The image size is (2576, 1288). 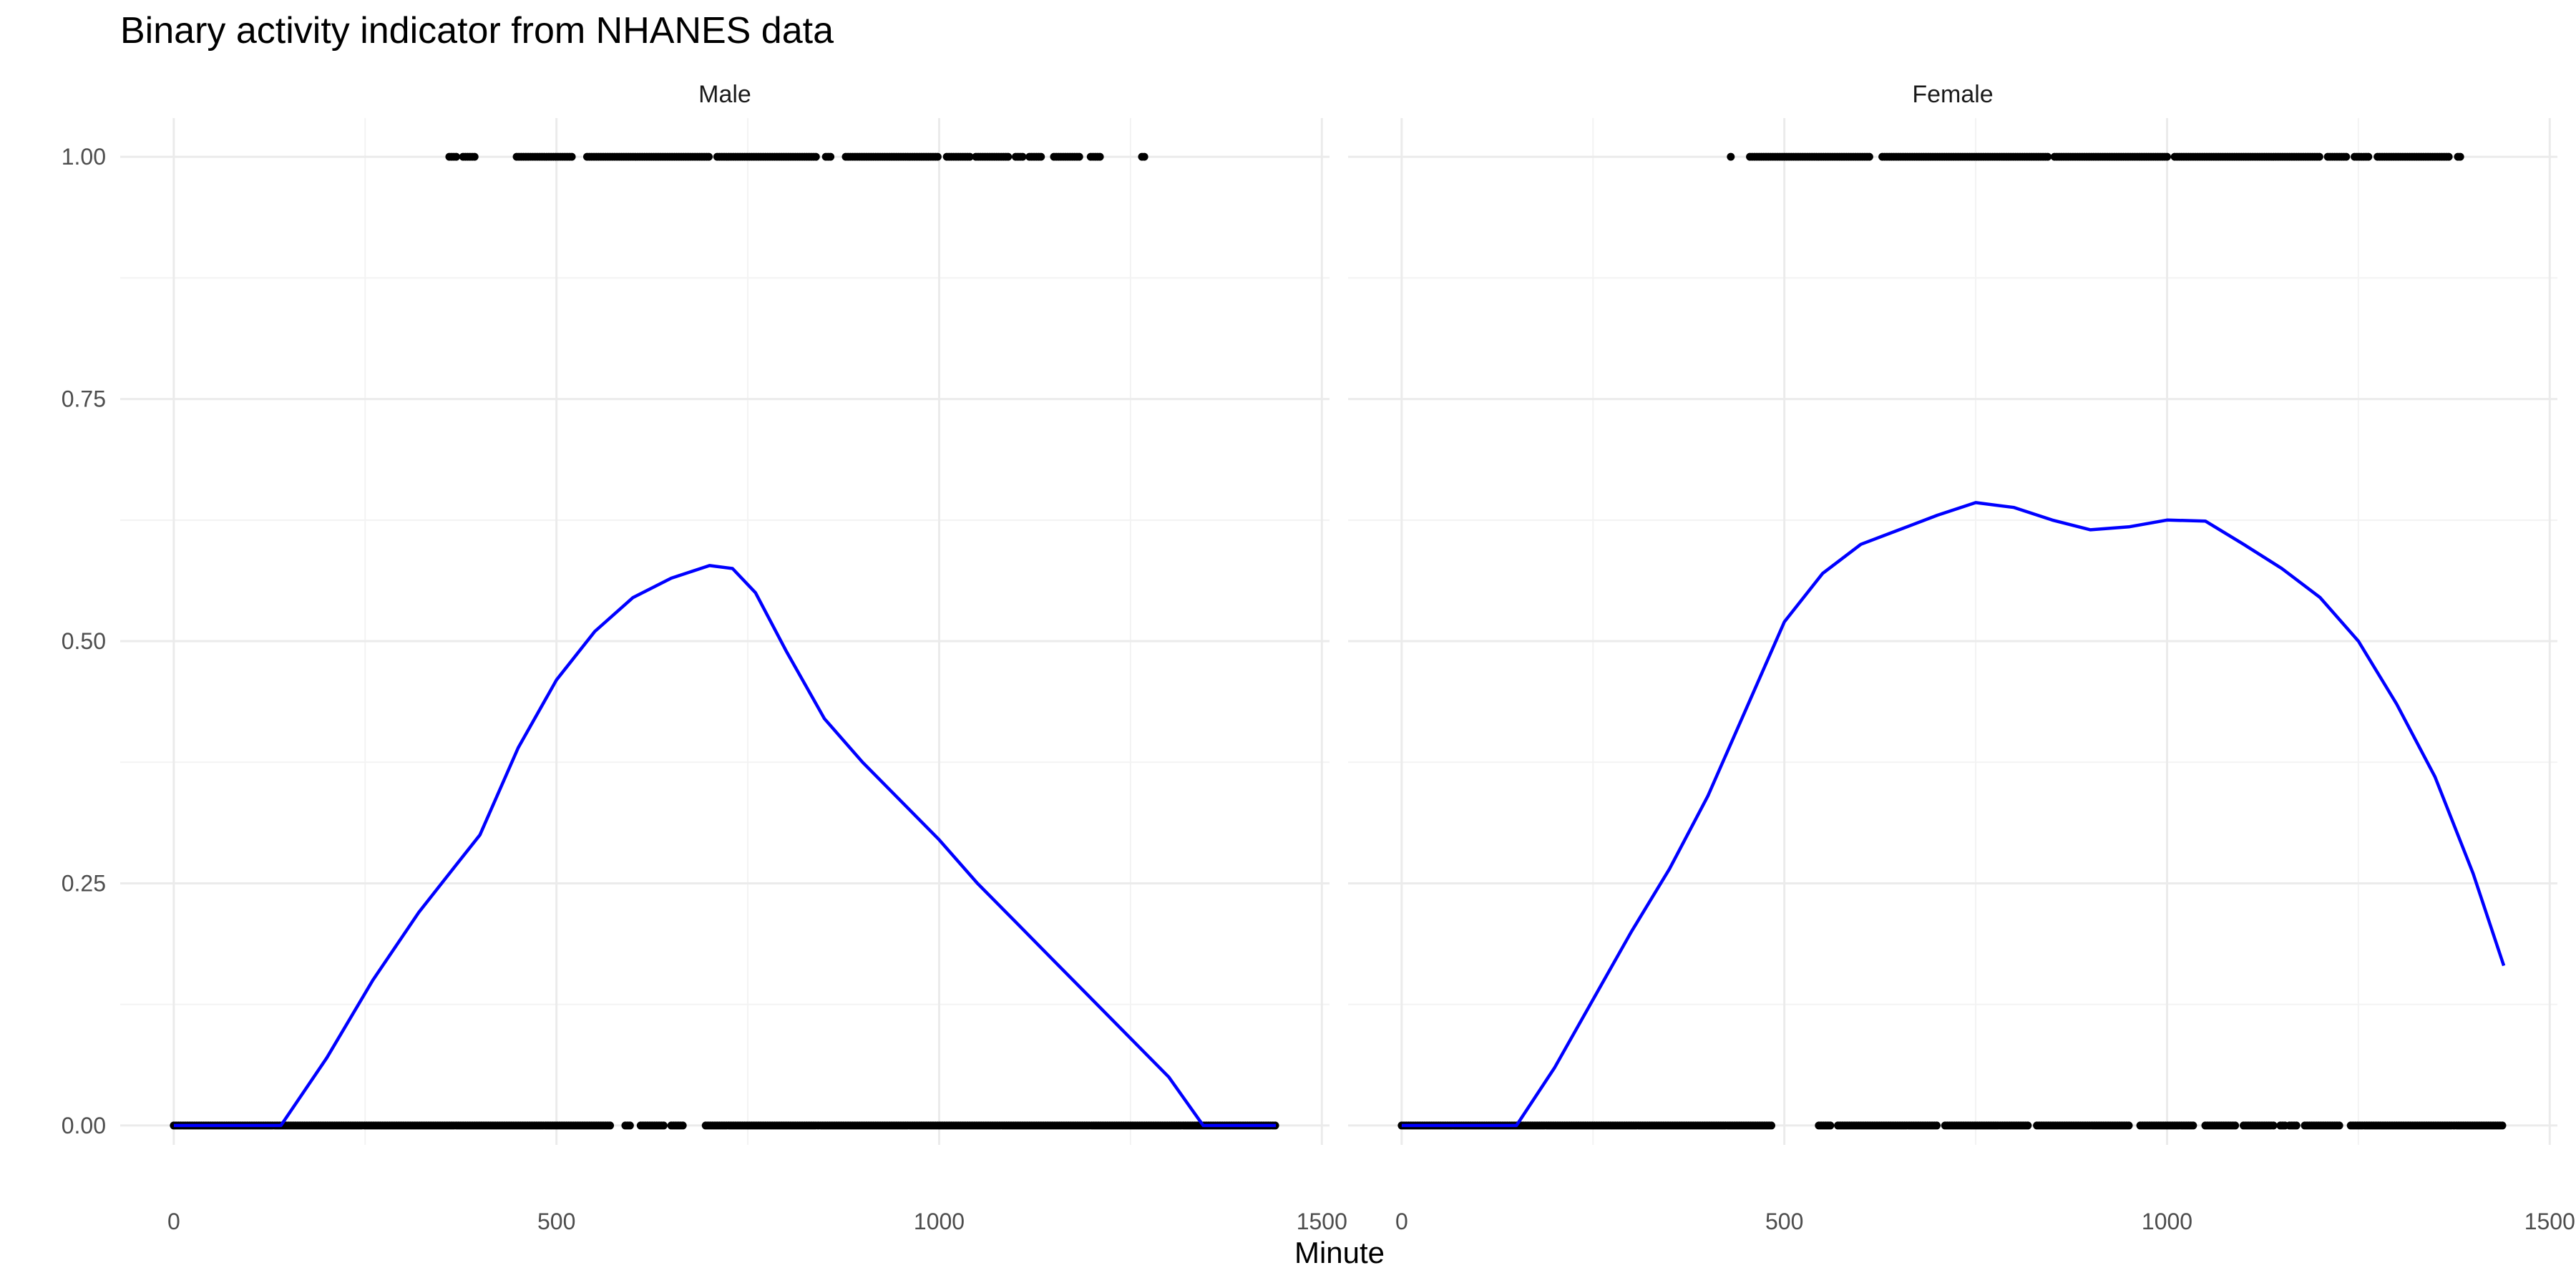 I want to click on panel-strip-label: Male, so click(x=724, y=94).